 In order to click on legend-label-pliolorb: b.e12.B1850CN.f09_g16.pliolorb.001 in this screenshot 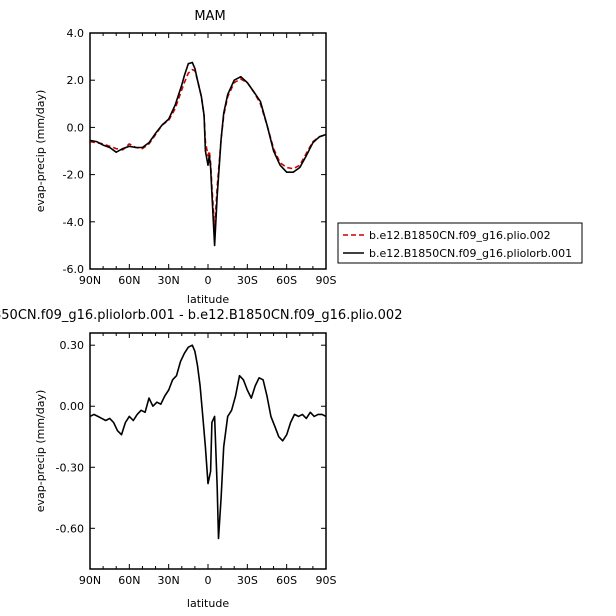, I will do `click(470, 253)`.